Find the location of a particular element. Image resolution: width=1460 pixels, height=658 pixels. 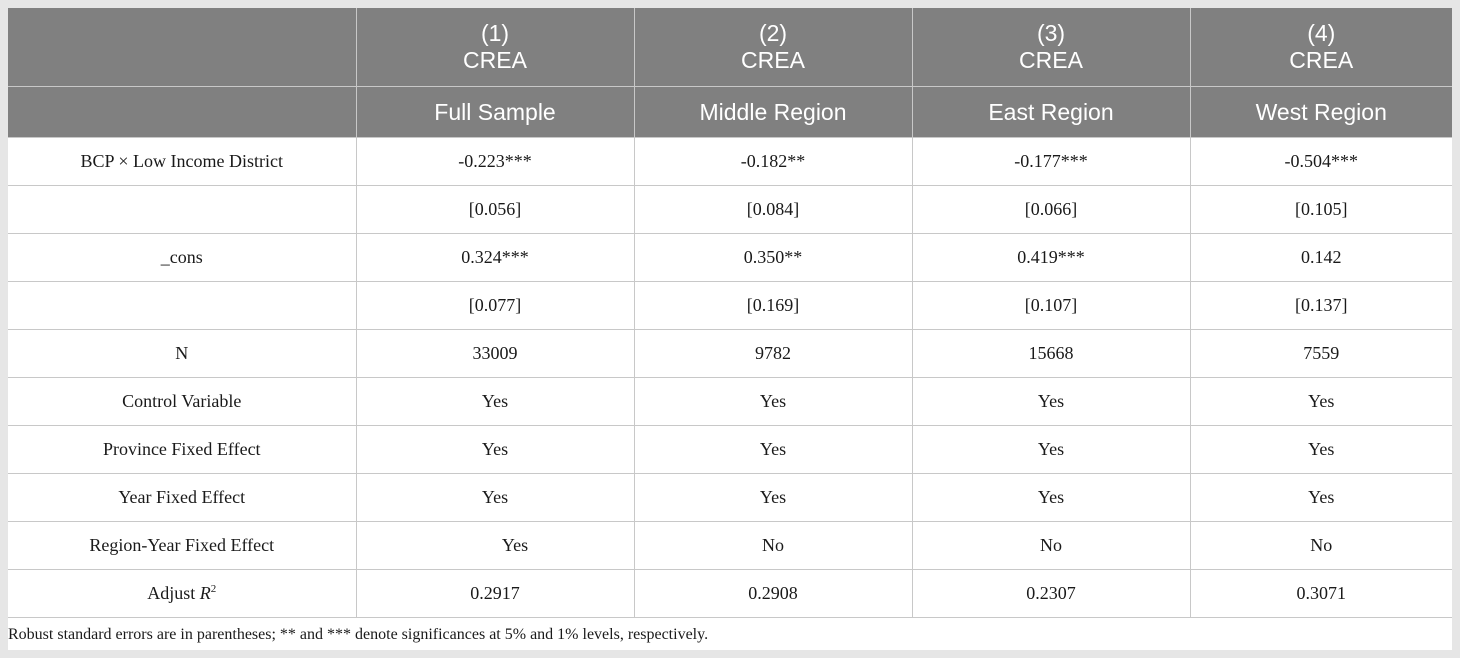

table-cell: 7559 is located at coordinates (1320, 353).